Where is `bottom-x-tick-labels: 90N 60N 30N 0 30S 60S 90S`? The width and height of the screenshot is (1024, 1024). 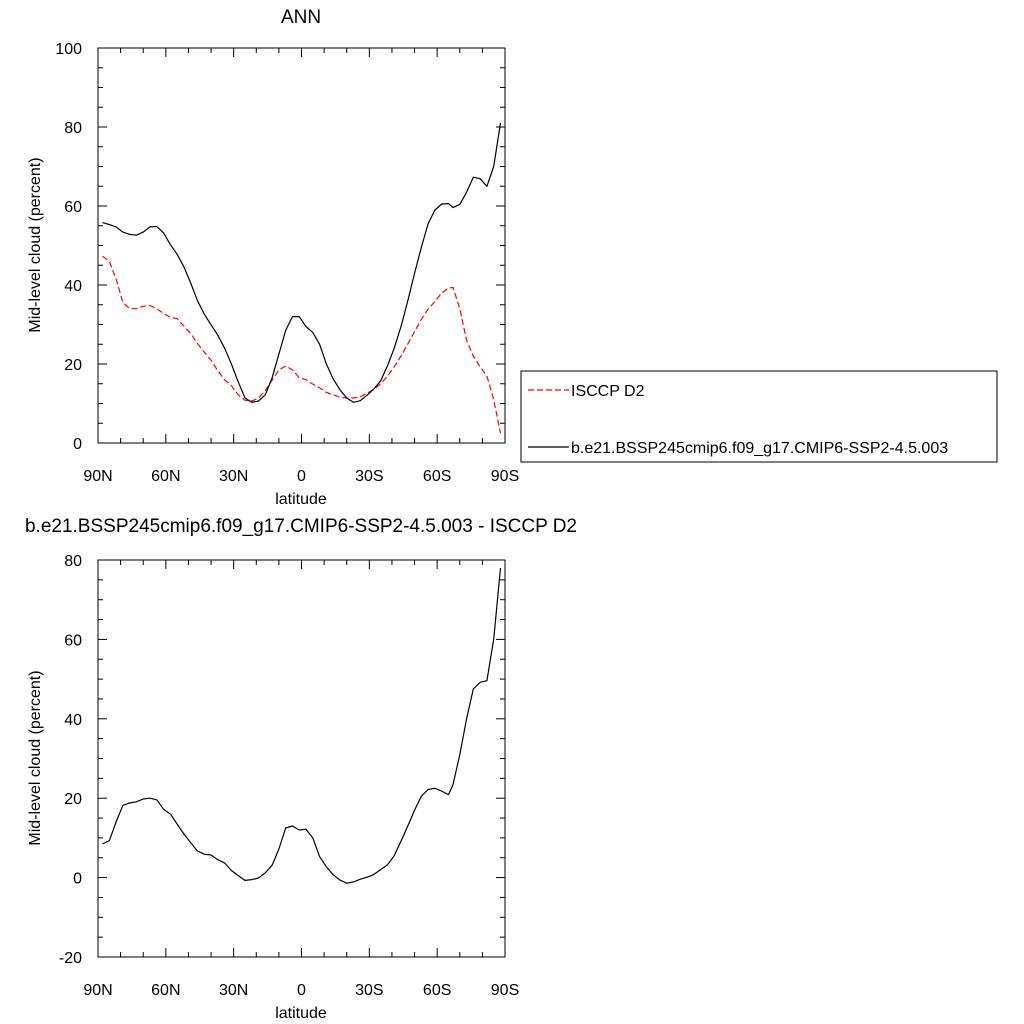 bottom-x-tick-labels: 90N 60N 30N 0 30S 60S 90S is located at coordinates (301, 990).